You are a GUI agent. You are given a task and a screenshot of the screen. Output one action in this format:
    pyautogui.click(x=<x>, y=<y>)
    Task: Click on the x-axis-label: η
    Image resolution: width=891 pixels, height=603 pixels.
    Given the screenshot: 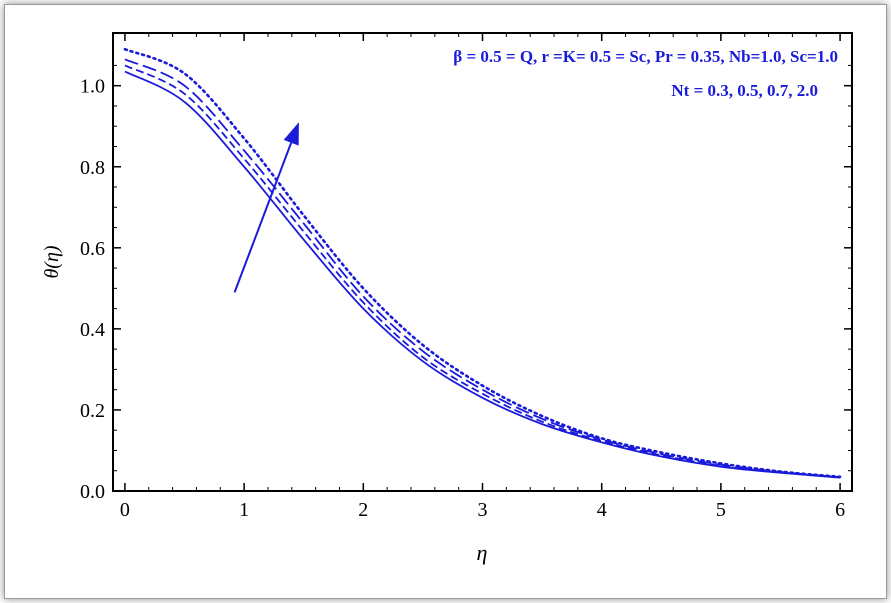 What is the action you would take?
    pyautogui.click(x=482, y=552)
    